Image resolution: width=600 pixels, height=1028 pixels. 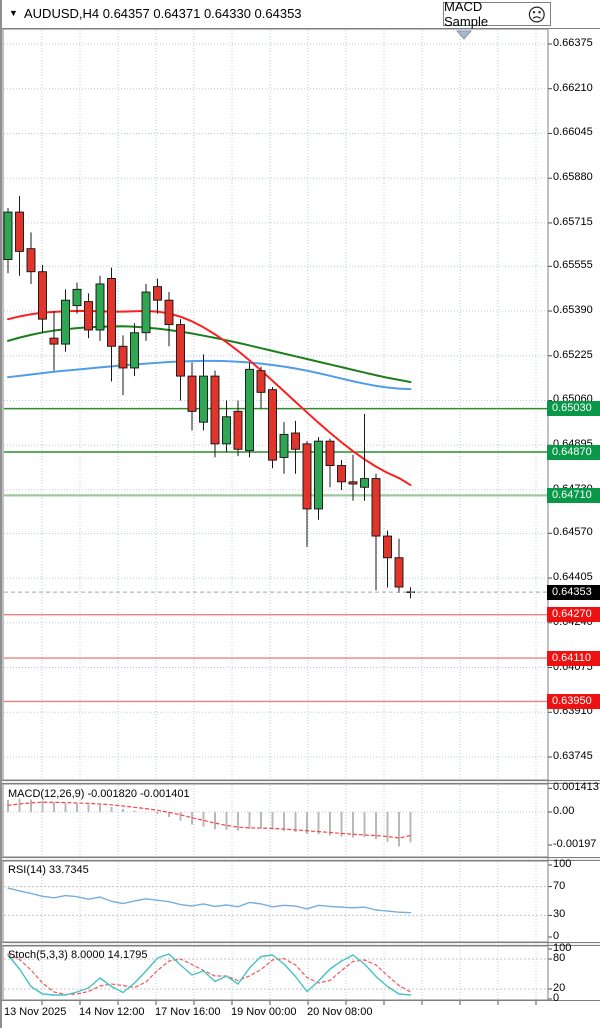 What do you see at coordinates (188, 1012) in the screenshot?
I see `date-axis-label: 17 Nov 16:00` at bounding box center [188, 1012].